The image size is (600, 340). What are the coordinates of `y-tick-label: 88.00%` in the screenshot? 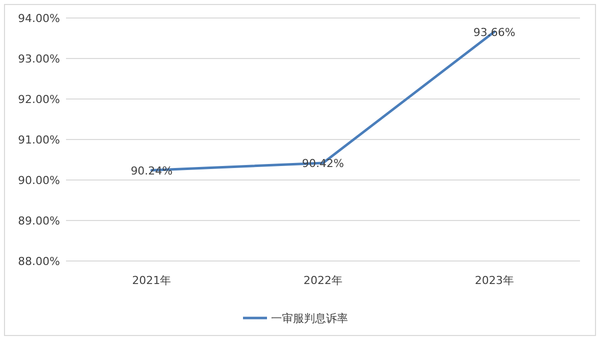 It's located at (39, 261).